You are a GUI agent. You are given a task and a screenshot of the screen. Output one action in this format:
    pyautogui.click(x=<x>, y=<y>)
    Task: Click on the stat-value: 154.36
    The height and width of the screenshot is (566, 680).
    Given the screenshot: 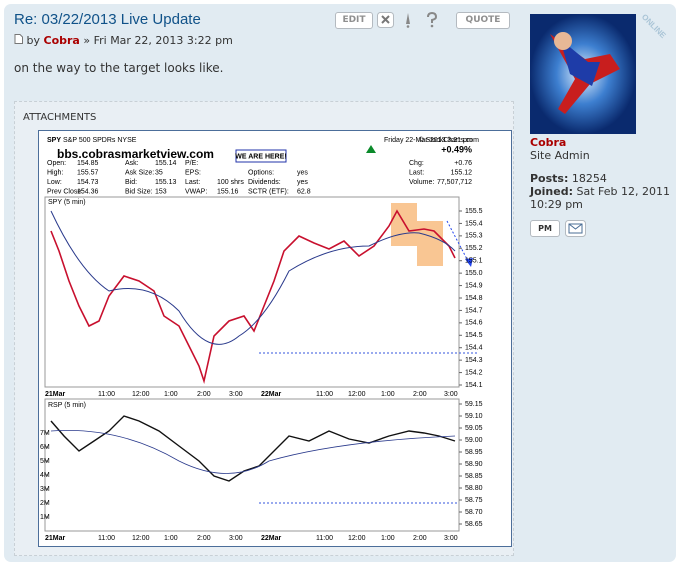 What is the action you would take?
    pyautogui.click(x=88, y=191)
    